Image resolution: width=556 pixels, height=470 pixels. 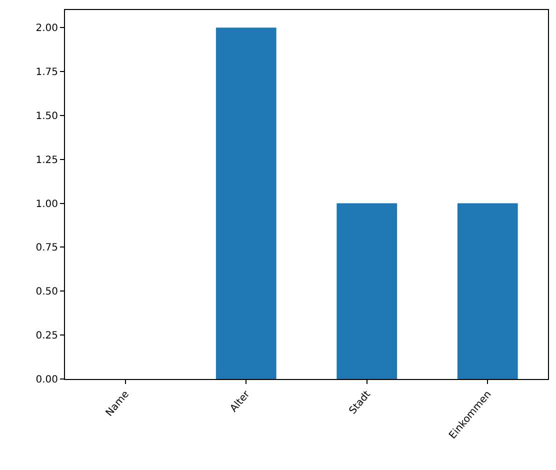 What do you see at coordinates (47, 248) in the screenshot?
I see `y-tick-label: 0.75` at bounding box center [47, 248].